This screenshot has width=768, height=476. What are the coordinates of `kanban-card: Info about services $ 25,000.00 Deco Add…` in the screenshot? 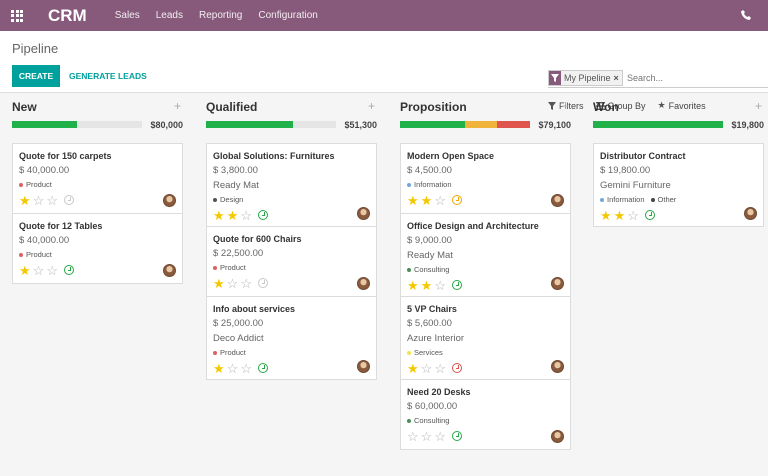 It's located at (291, 338).